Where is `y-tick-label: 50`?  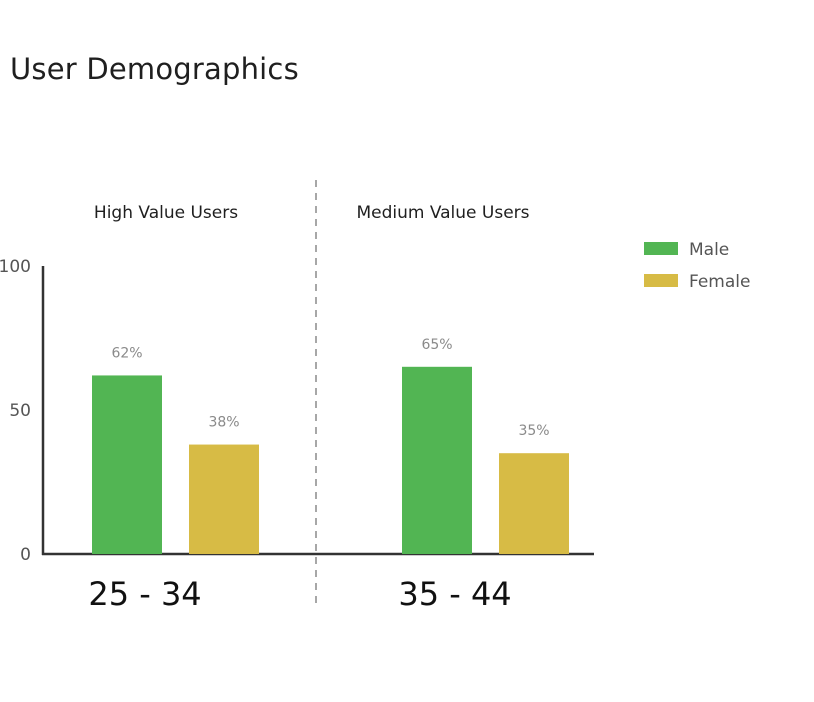 y-tick-label: 50 is located at coordinates (20, 411).